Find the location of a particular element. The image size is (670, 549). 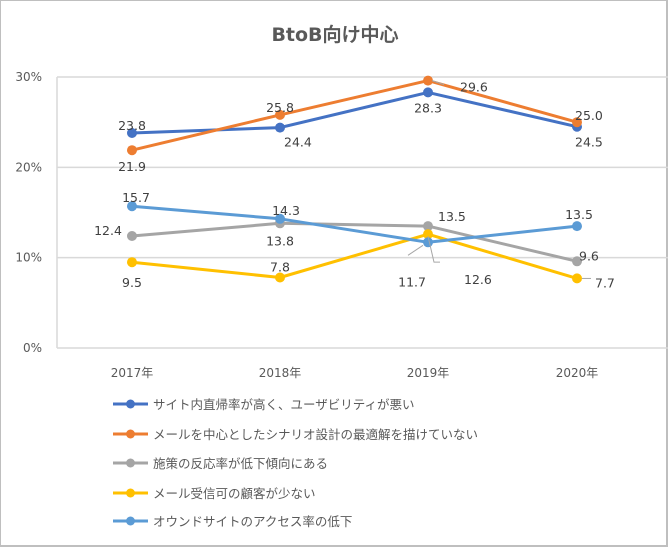

data-label: 25.0 is located at coordinates (589, 115).